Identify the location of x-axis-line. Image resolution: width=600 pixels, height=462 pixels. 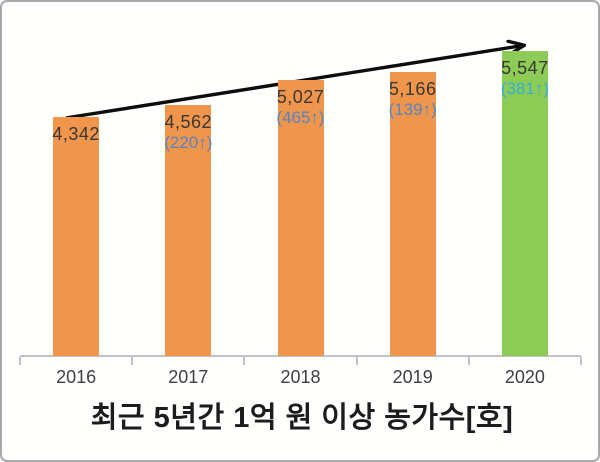
(300, 356).